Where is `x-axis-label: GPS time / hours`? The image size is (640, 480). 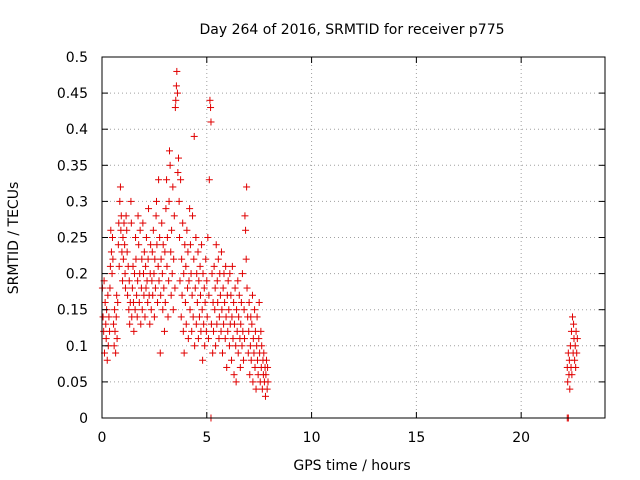 x-axis-label: GPS time / hours is located at coordinates (351, 466).